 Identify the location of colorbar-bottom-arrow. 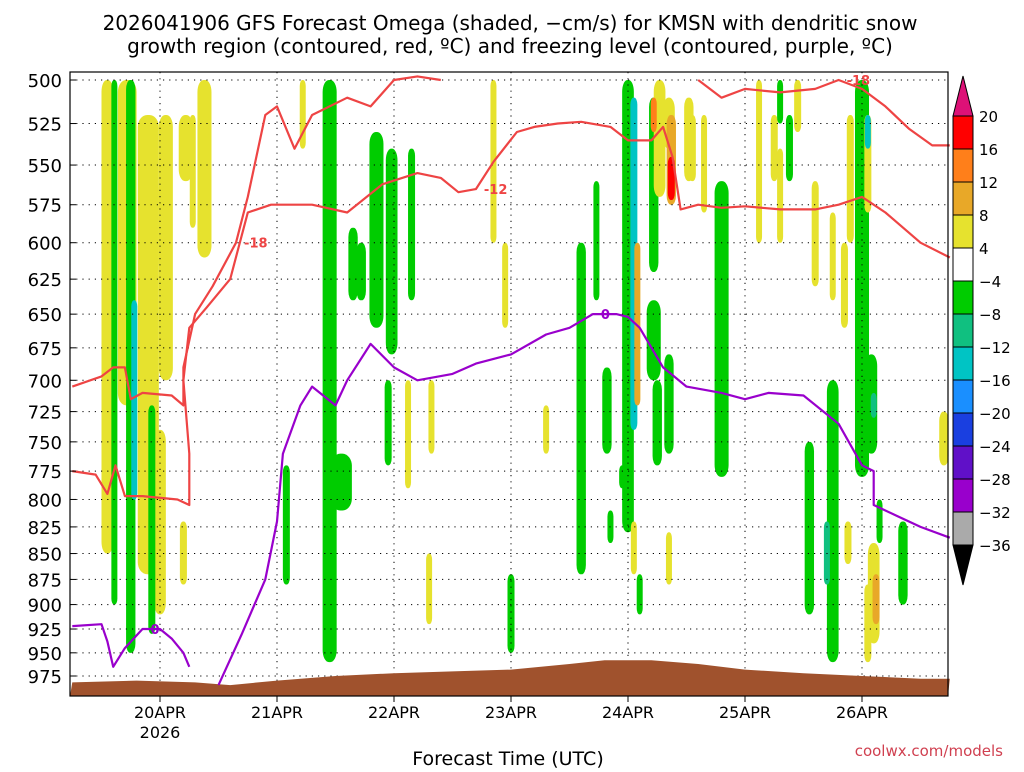
(963, 565).